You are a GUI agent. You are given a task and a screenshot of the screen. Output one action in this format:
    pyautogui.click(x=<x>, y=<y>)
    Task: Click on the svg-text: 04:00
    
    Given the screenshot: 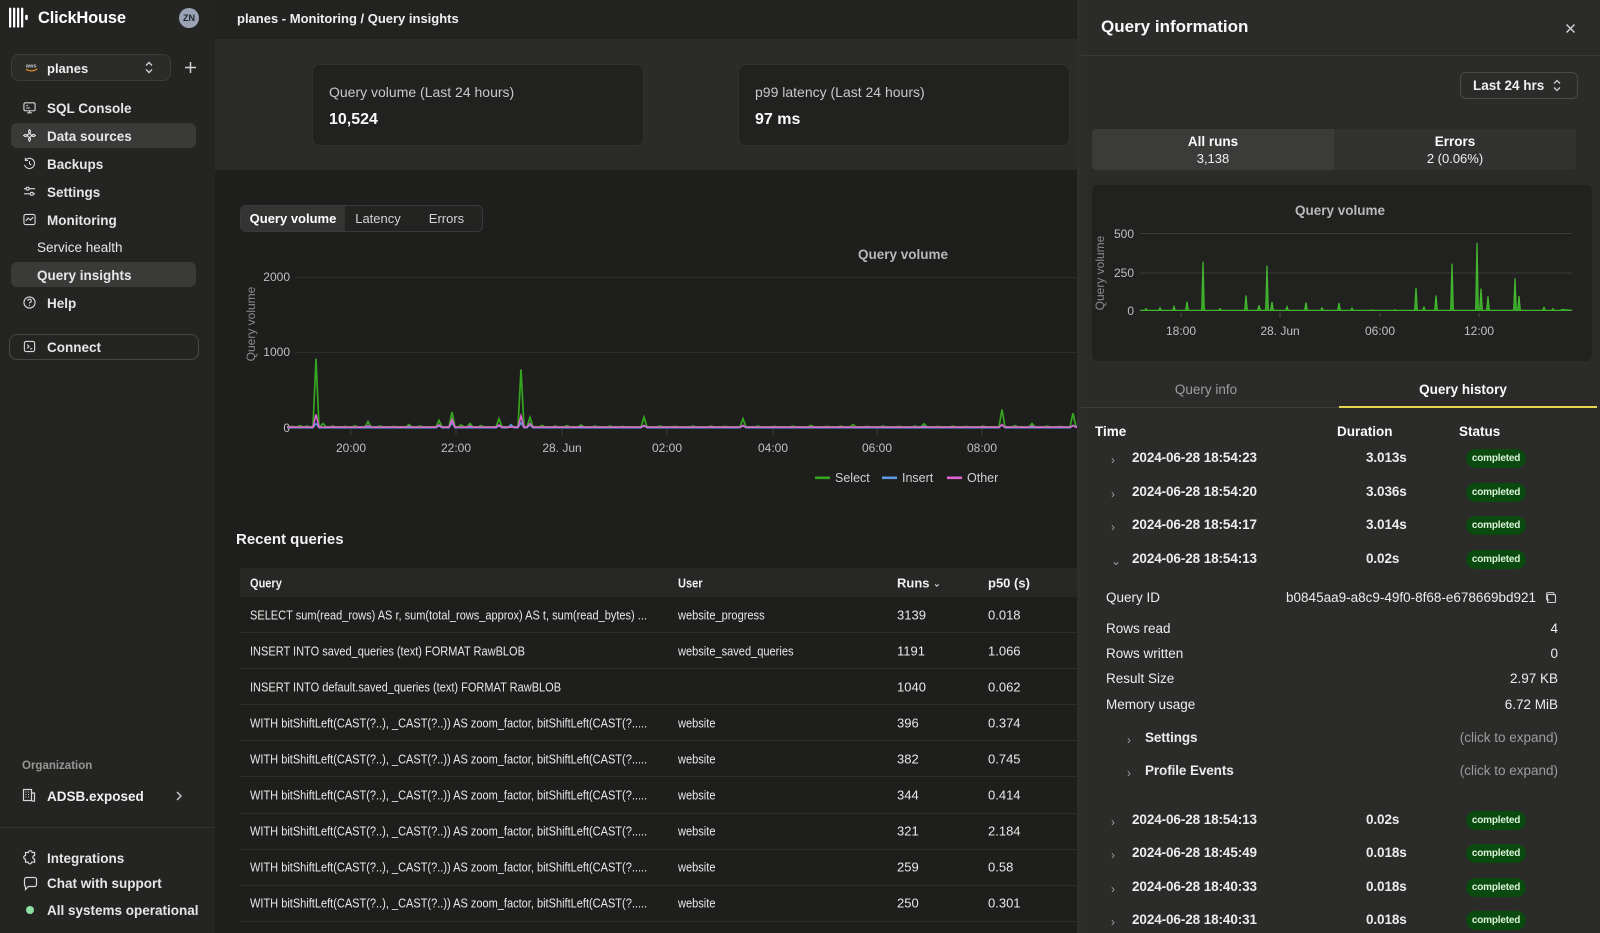 What is the action you would take?
    pyautogui.click(x=773, y=448)
    